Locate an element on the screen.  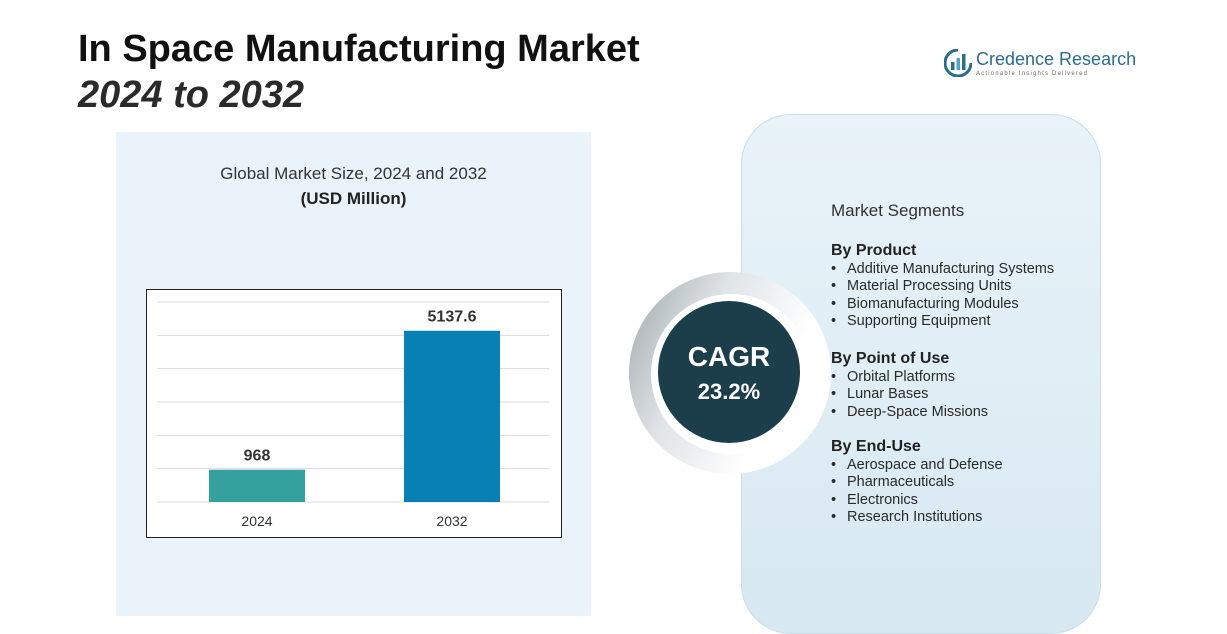
segment-item: • Supporting Equipment is located at coordinates (942, 321).